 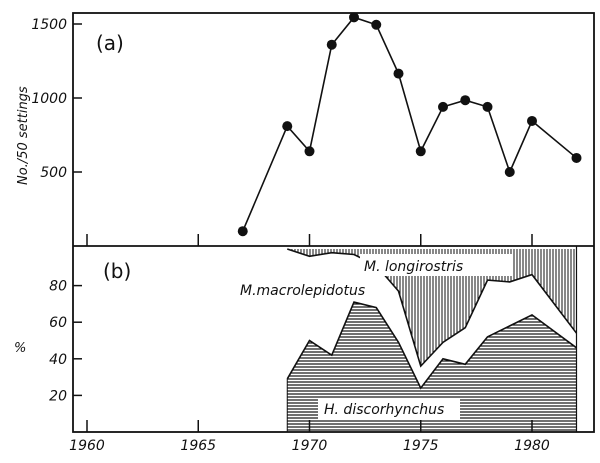 What do you see at coordinates (49, 25) in the screenshot?
I see `y-tick-label-a: 1500` at bounding box center [49, 25].